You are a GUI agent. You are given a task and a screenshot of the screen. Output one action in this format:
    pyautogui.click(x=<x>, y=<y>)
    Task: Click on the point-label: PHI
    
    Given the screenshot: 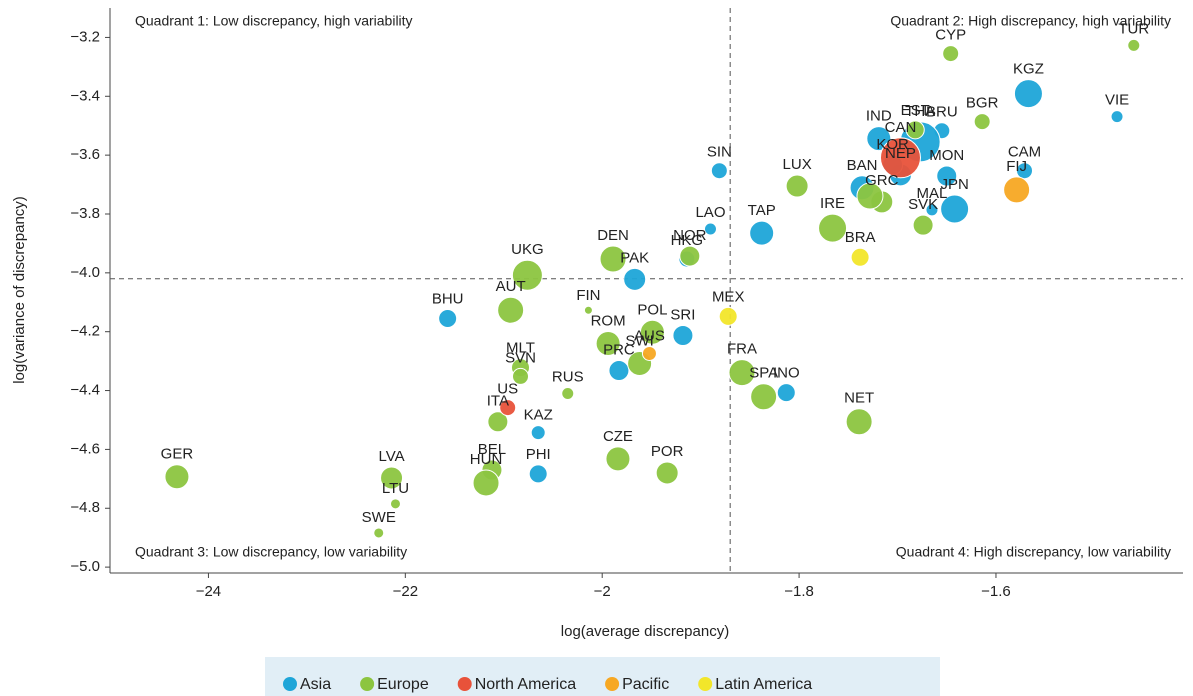 What is the action you would take?
    pyautogui.click(x=538, y=454)
    